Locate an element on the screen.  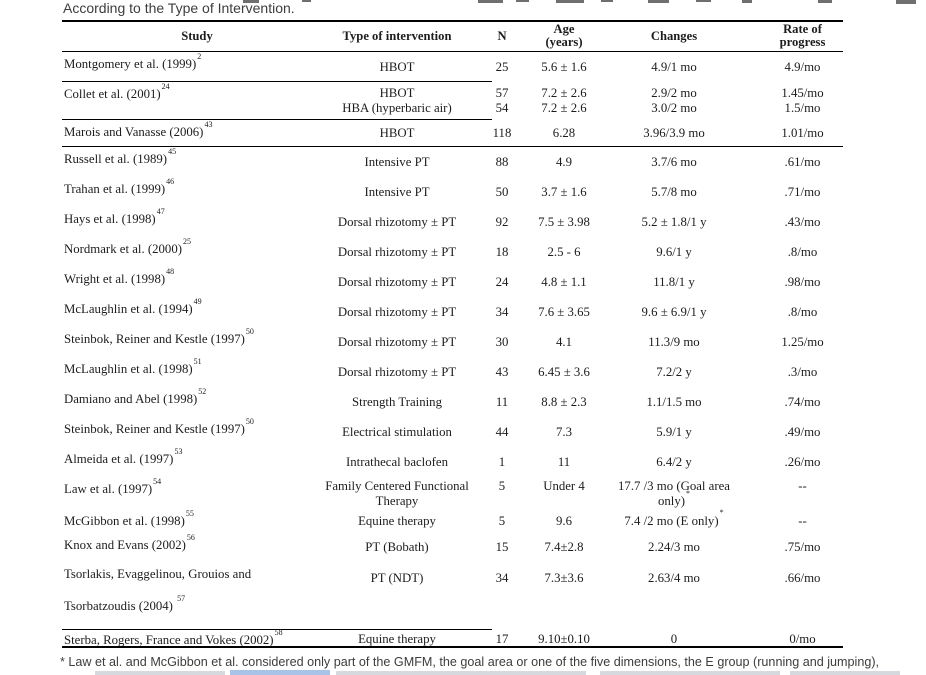
table-rule-after-collet is located at coordinates (277, 119).